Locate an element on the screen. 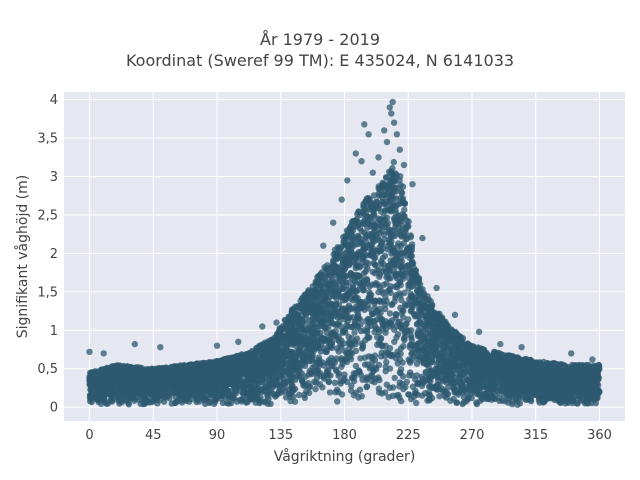  chart-title-line-1: År 1979 - 2019 is located at coordinates (320, 39).